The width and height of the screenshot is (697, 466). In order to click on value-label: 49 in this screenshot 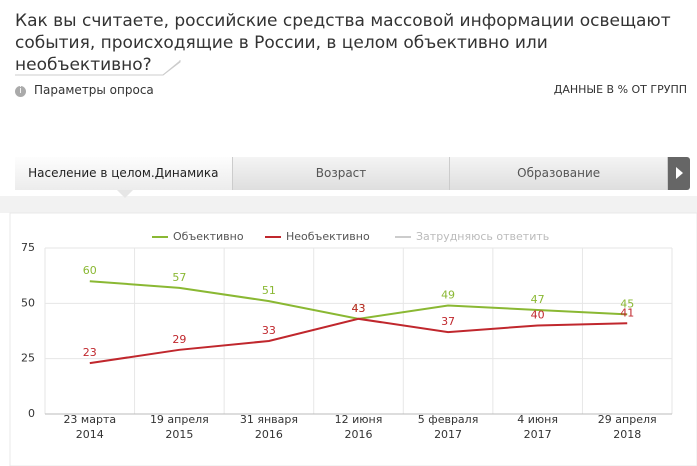, I will do `click(448, 295)`.